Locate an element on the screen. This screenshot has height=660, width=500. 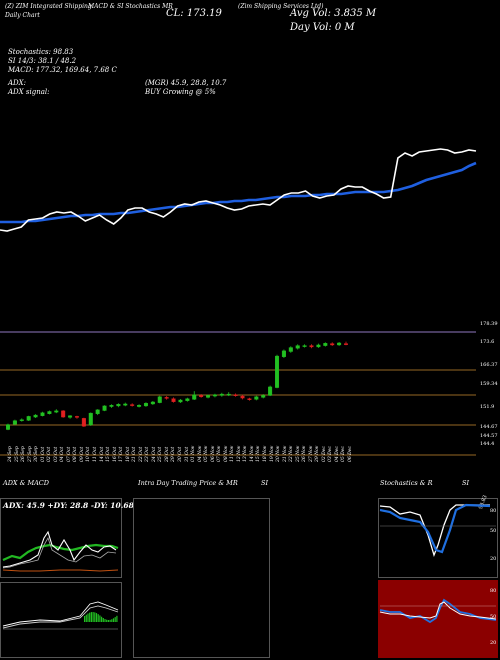
date-label: 29 Oct is located at coordinates (174, 454).